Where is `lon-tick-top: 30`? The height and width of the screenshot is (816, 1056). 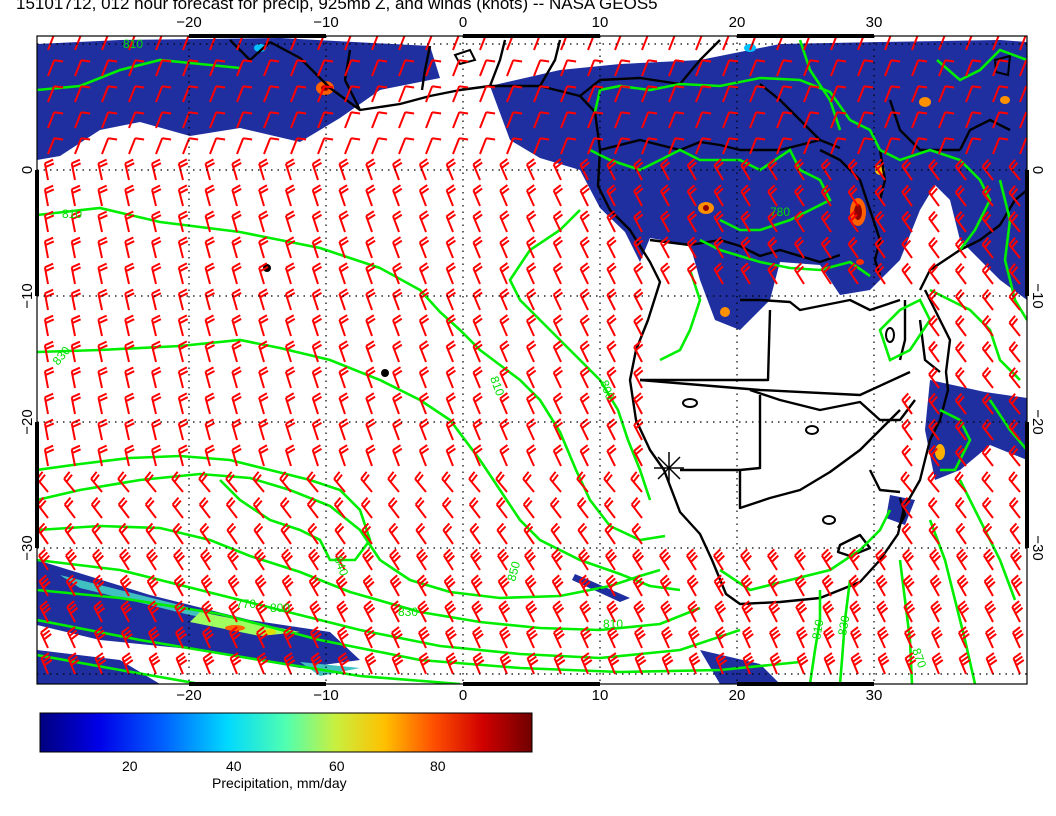
lon-tick-top: 30 is located at coordinates (874, 22).